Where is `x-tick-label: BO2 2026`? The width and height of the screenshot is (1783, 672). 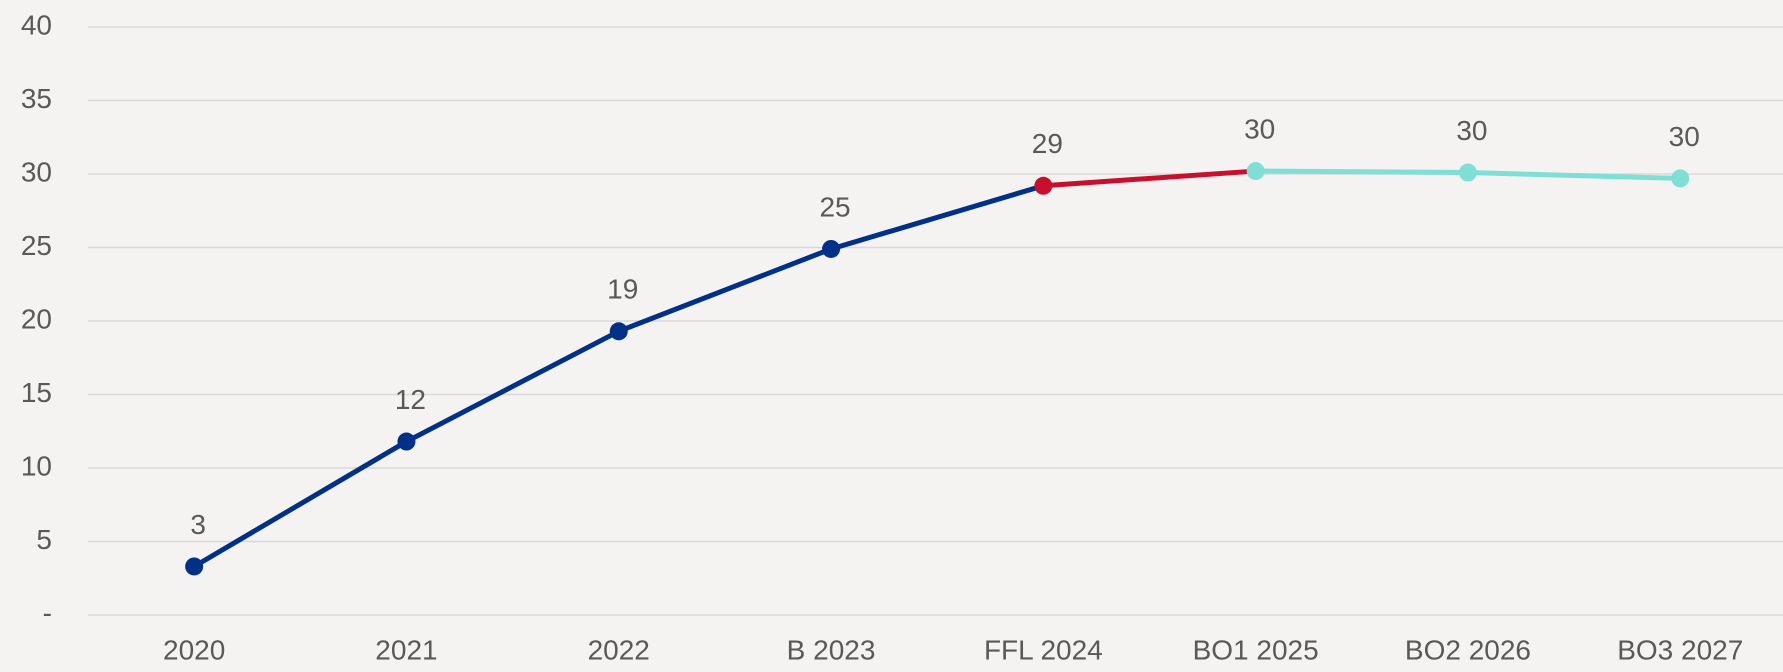
x-tick-label: BO2 2026 is located at coordinates (1468, 649).